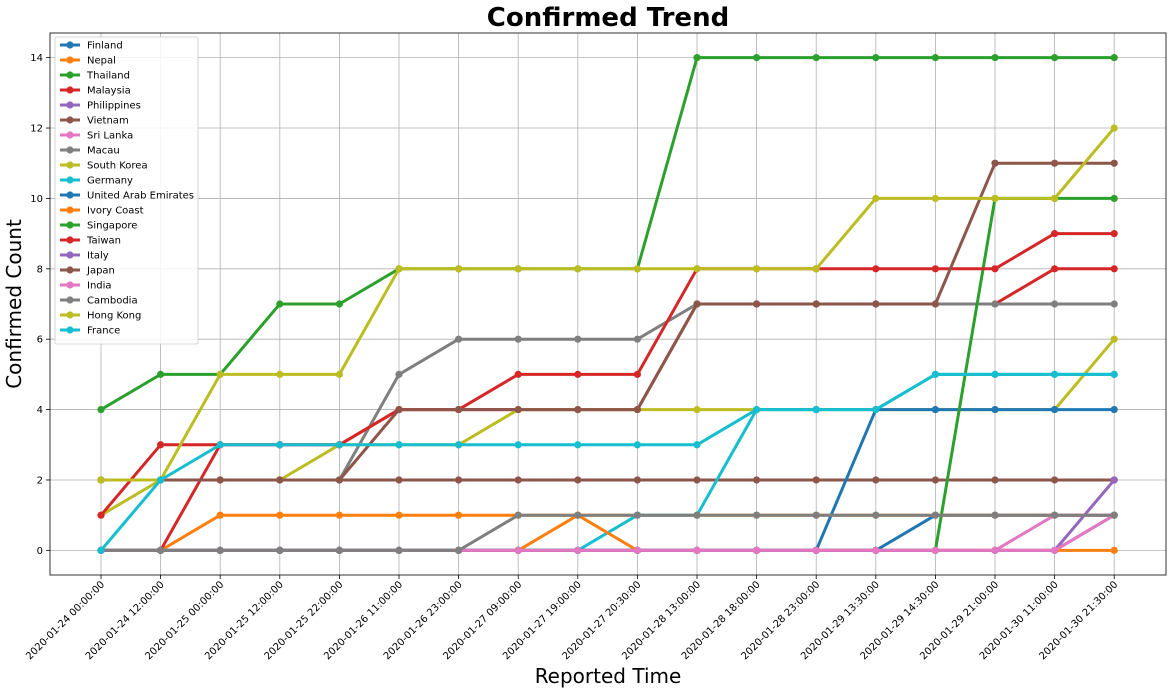 The width and height of the screenshot is (1173, 698). I want to click on legend-box, so click(126, 190).